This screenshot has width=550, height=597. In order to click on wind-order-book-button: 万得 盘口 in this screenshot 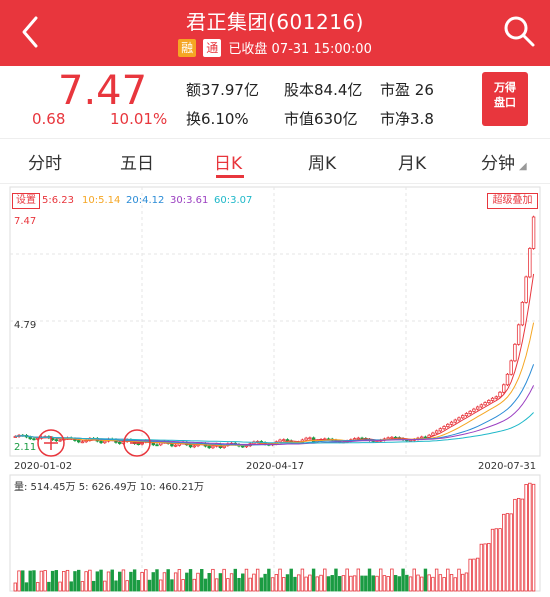, I will do `click(505, 99)`.